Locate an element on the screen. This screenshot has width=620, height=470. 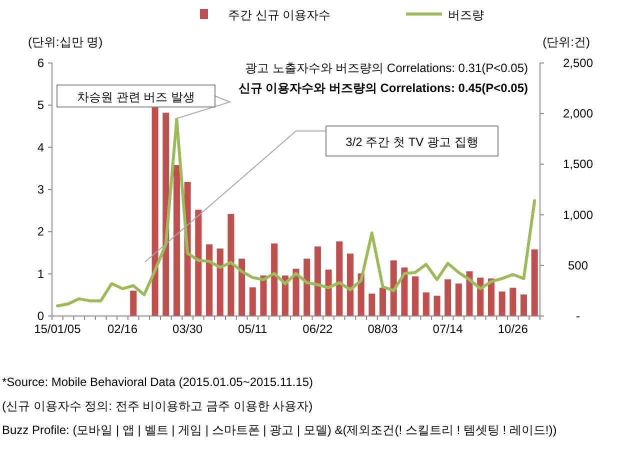
y-axis-title: (단위:십만 명) is located at coordinates (65, 42).